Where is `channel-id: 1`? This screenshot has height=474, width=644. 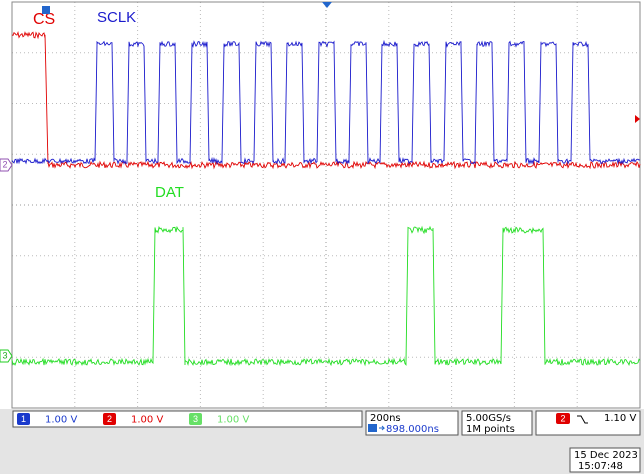 channel-id: 1 is located at coordinates (23, 419).